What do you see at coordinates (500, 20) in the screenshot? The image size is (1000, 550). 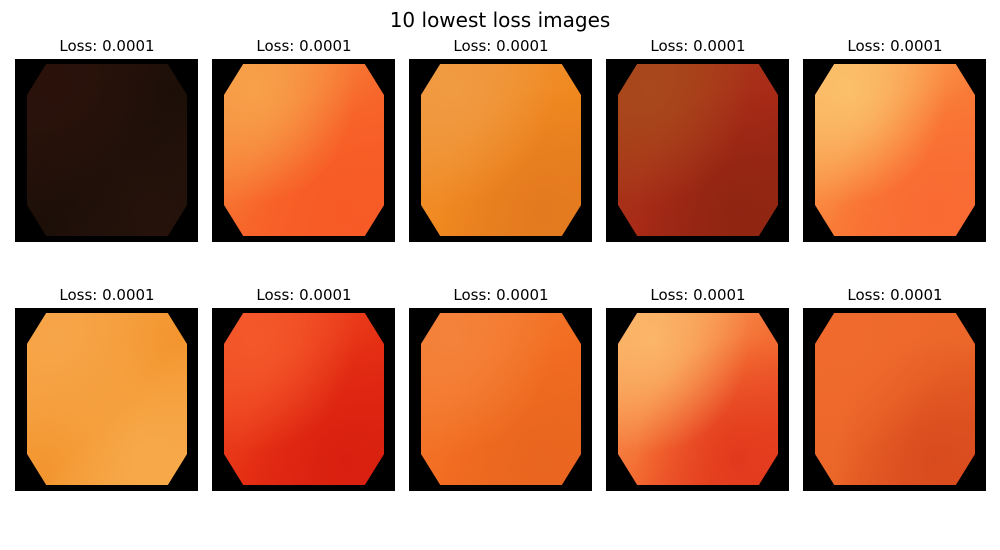 I see `figure-title: 10 lowest loss images` at bounding box center [500, 20].